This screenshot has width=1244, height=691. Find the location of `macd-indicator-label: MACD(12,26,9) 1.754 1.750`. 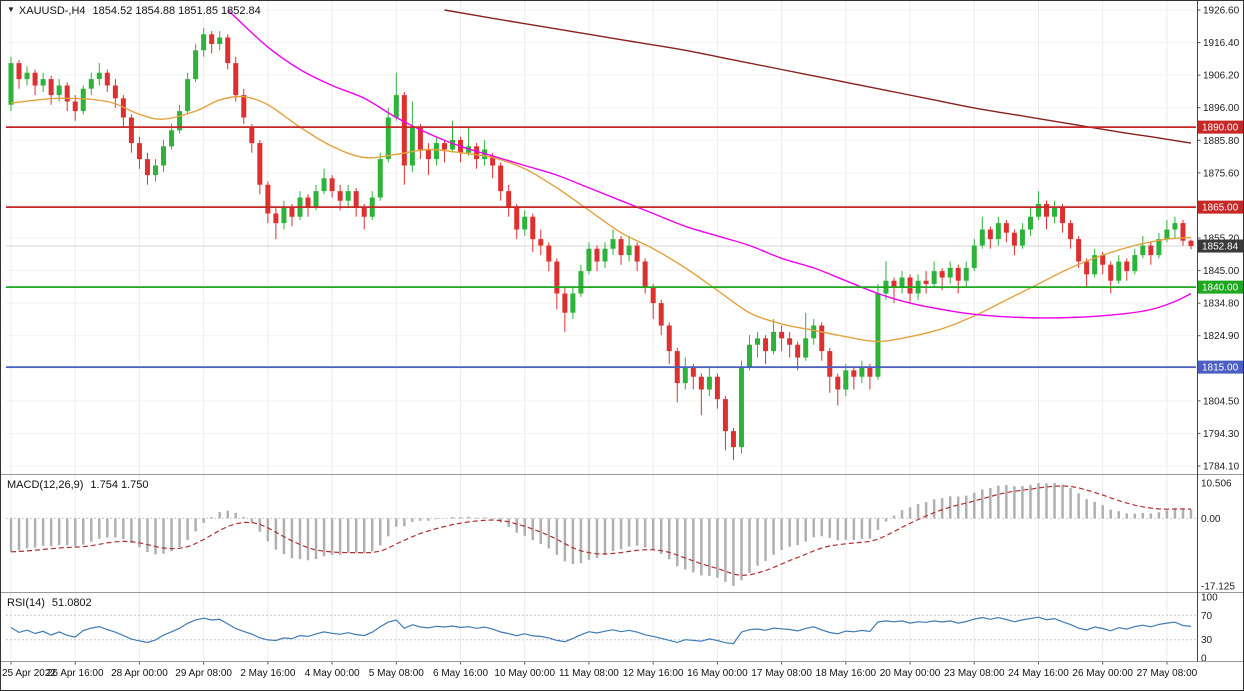

macd-indicator-label: MACD(12,26,9) 1.754 1.750 is located at coordinates (78, 485).